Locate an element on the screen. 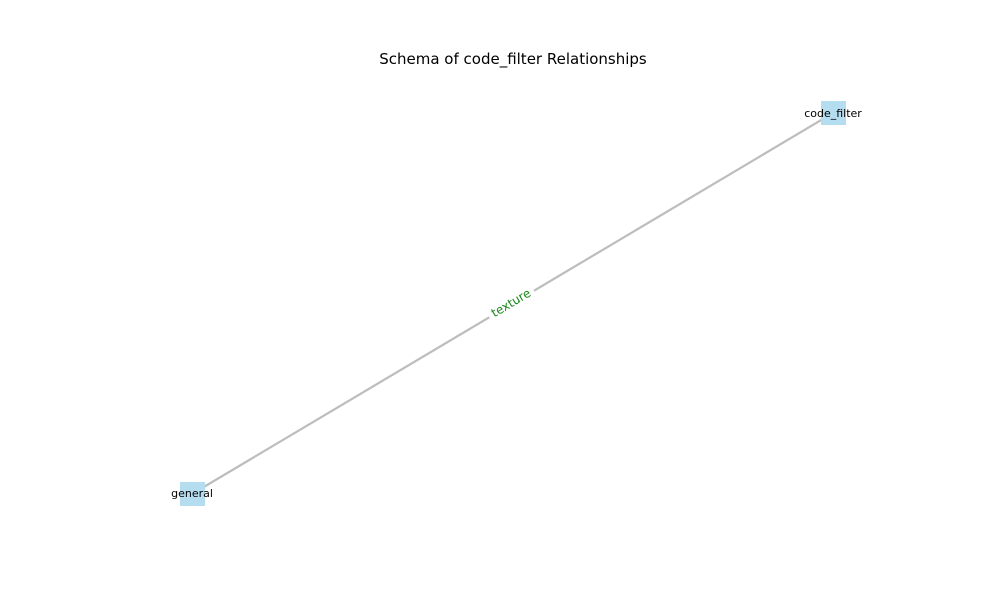 The image size is (1000, 600). edge-label-background is located at coordinates (511, 303).